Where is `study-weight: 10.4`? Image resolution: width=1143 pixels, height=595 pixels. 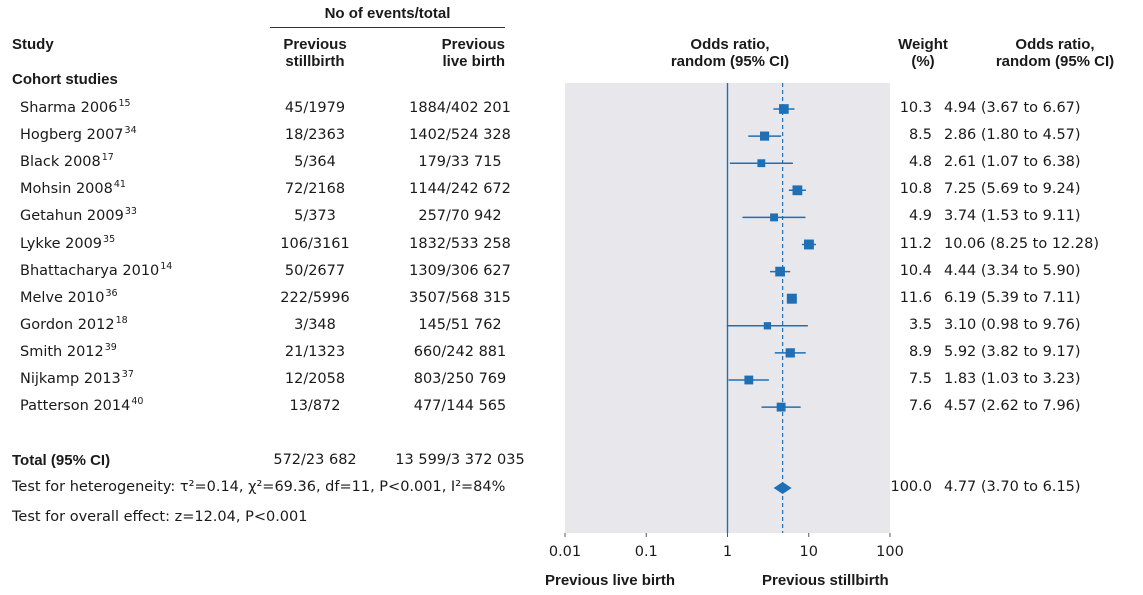
study-weight: 10.4 is located at coordinates (915, 271).